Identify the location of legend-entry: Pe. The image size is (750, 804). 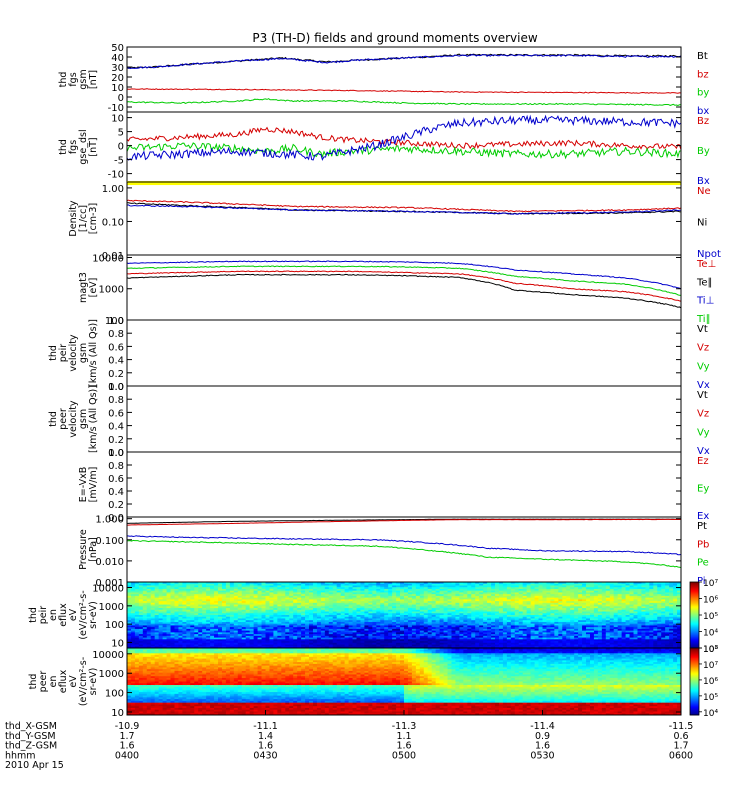
(703, 563).